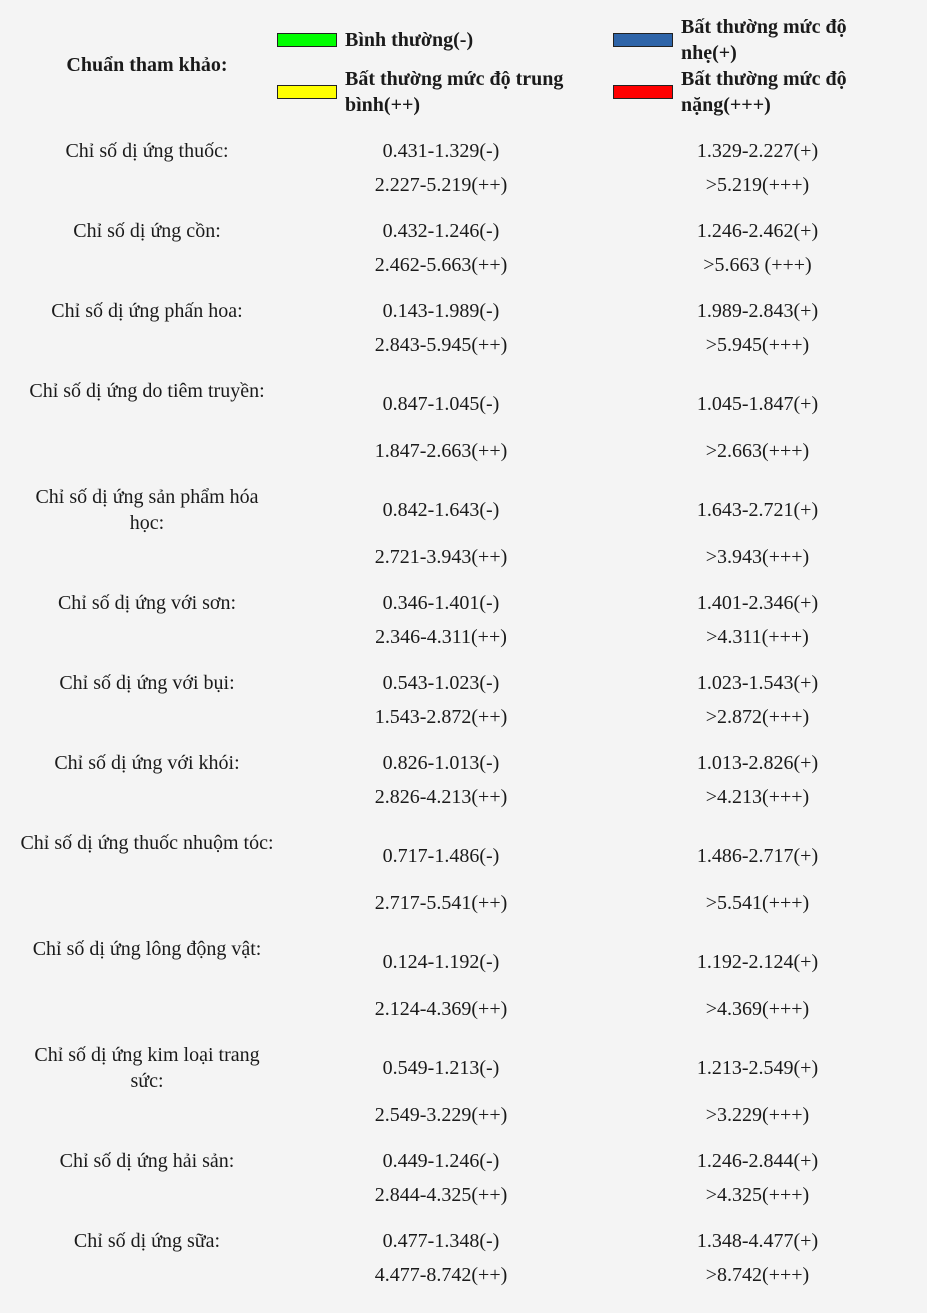 The image size is (927, 1313). Describe the element at coordinates (757, 231) in the screenshot. I see `mild-range: 1.246-2.462(+)` at that location.